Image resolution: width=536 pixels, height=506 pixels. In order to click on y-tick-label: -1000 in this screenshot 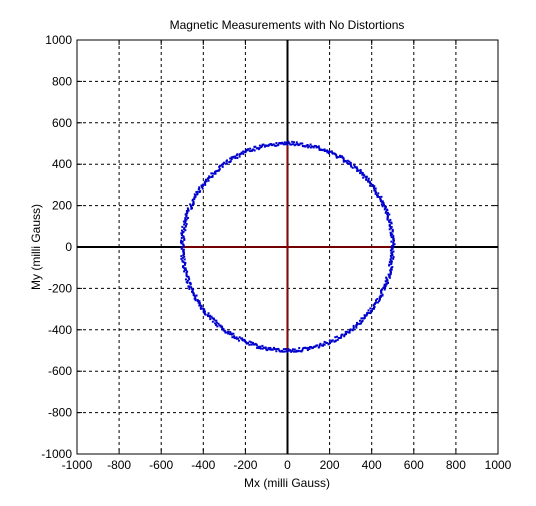, I will do `click(56, 454)`.